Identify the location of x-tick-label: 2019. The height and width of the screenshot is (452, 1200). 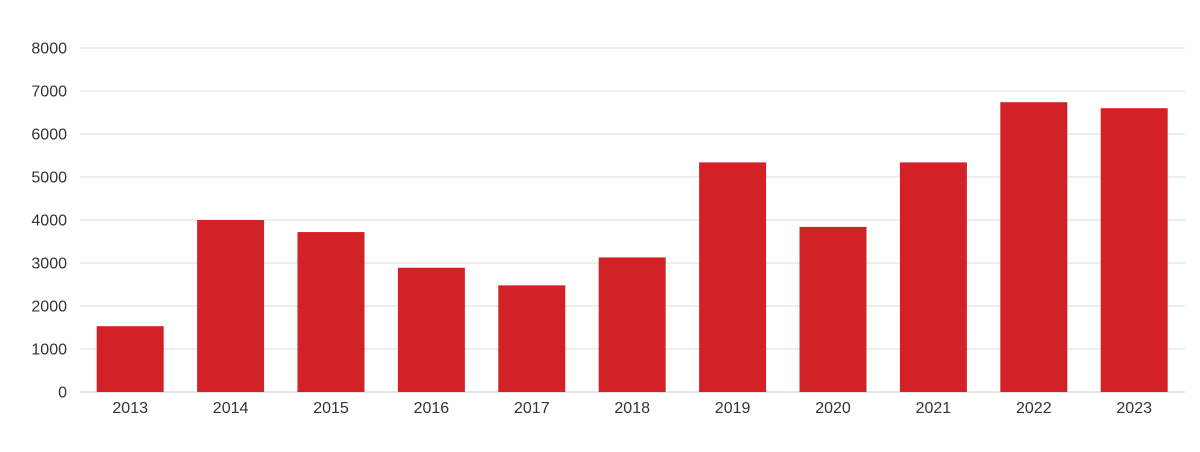
(733, 408).